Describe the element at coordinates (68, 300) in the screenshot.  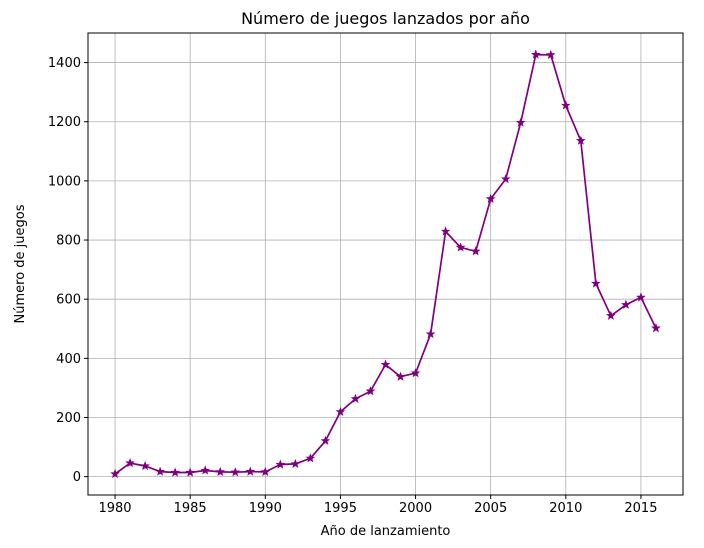
I see `y-tick-label: 600` at that location.